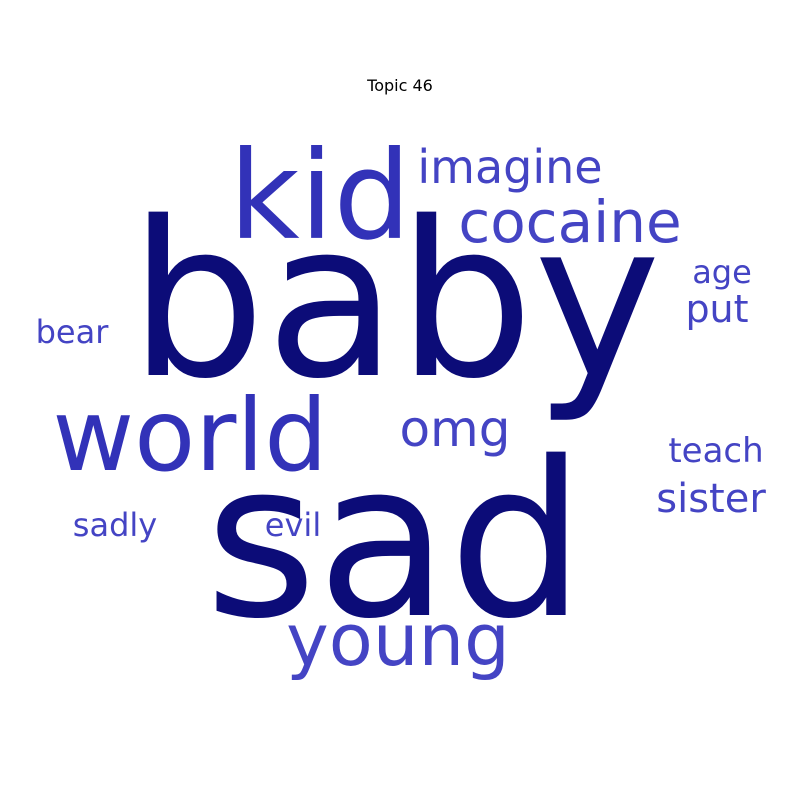 The height and width of the screenshot is (804, 800). What do you see at coordinates (115, 525) in the screenshot?
I see `word-sadly: sadly` at bounding box center [115, 525].